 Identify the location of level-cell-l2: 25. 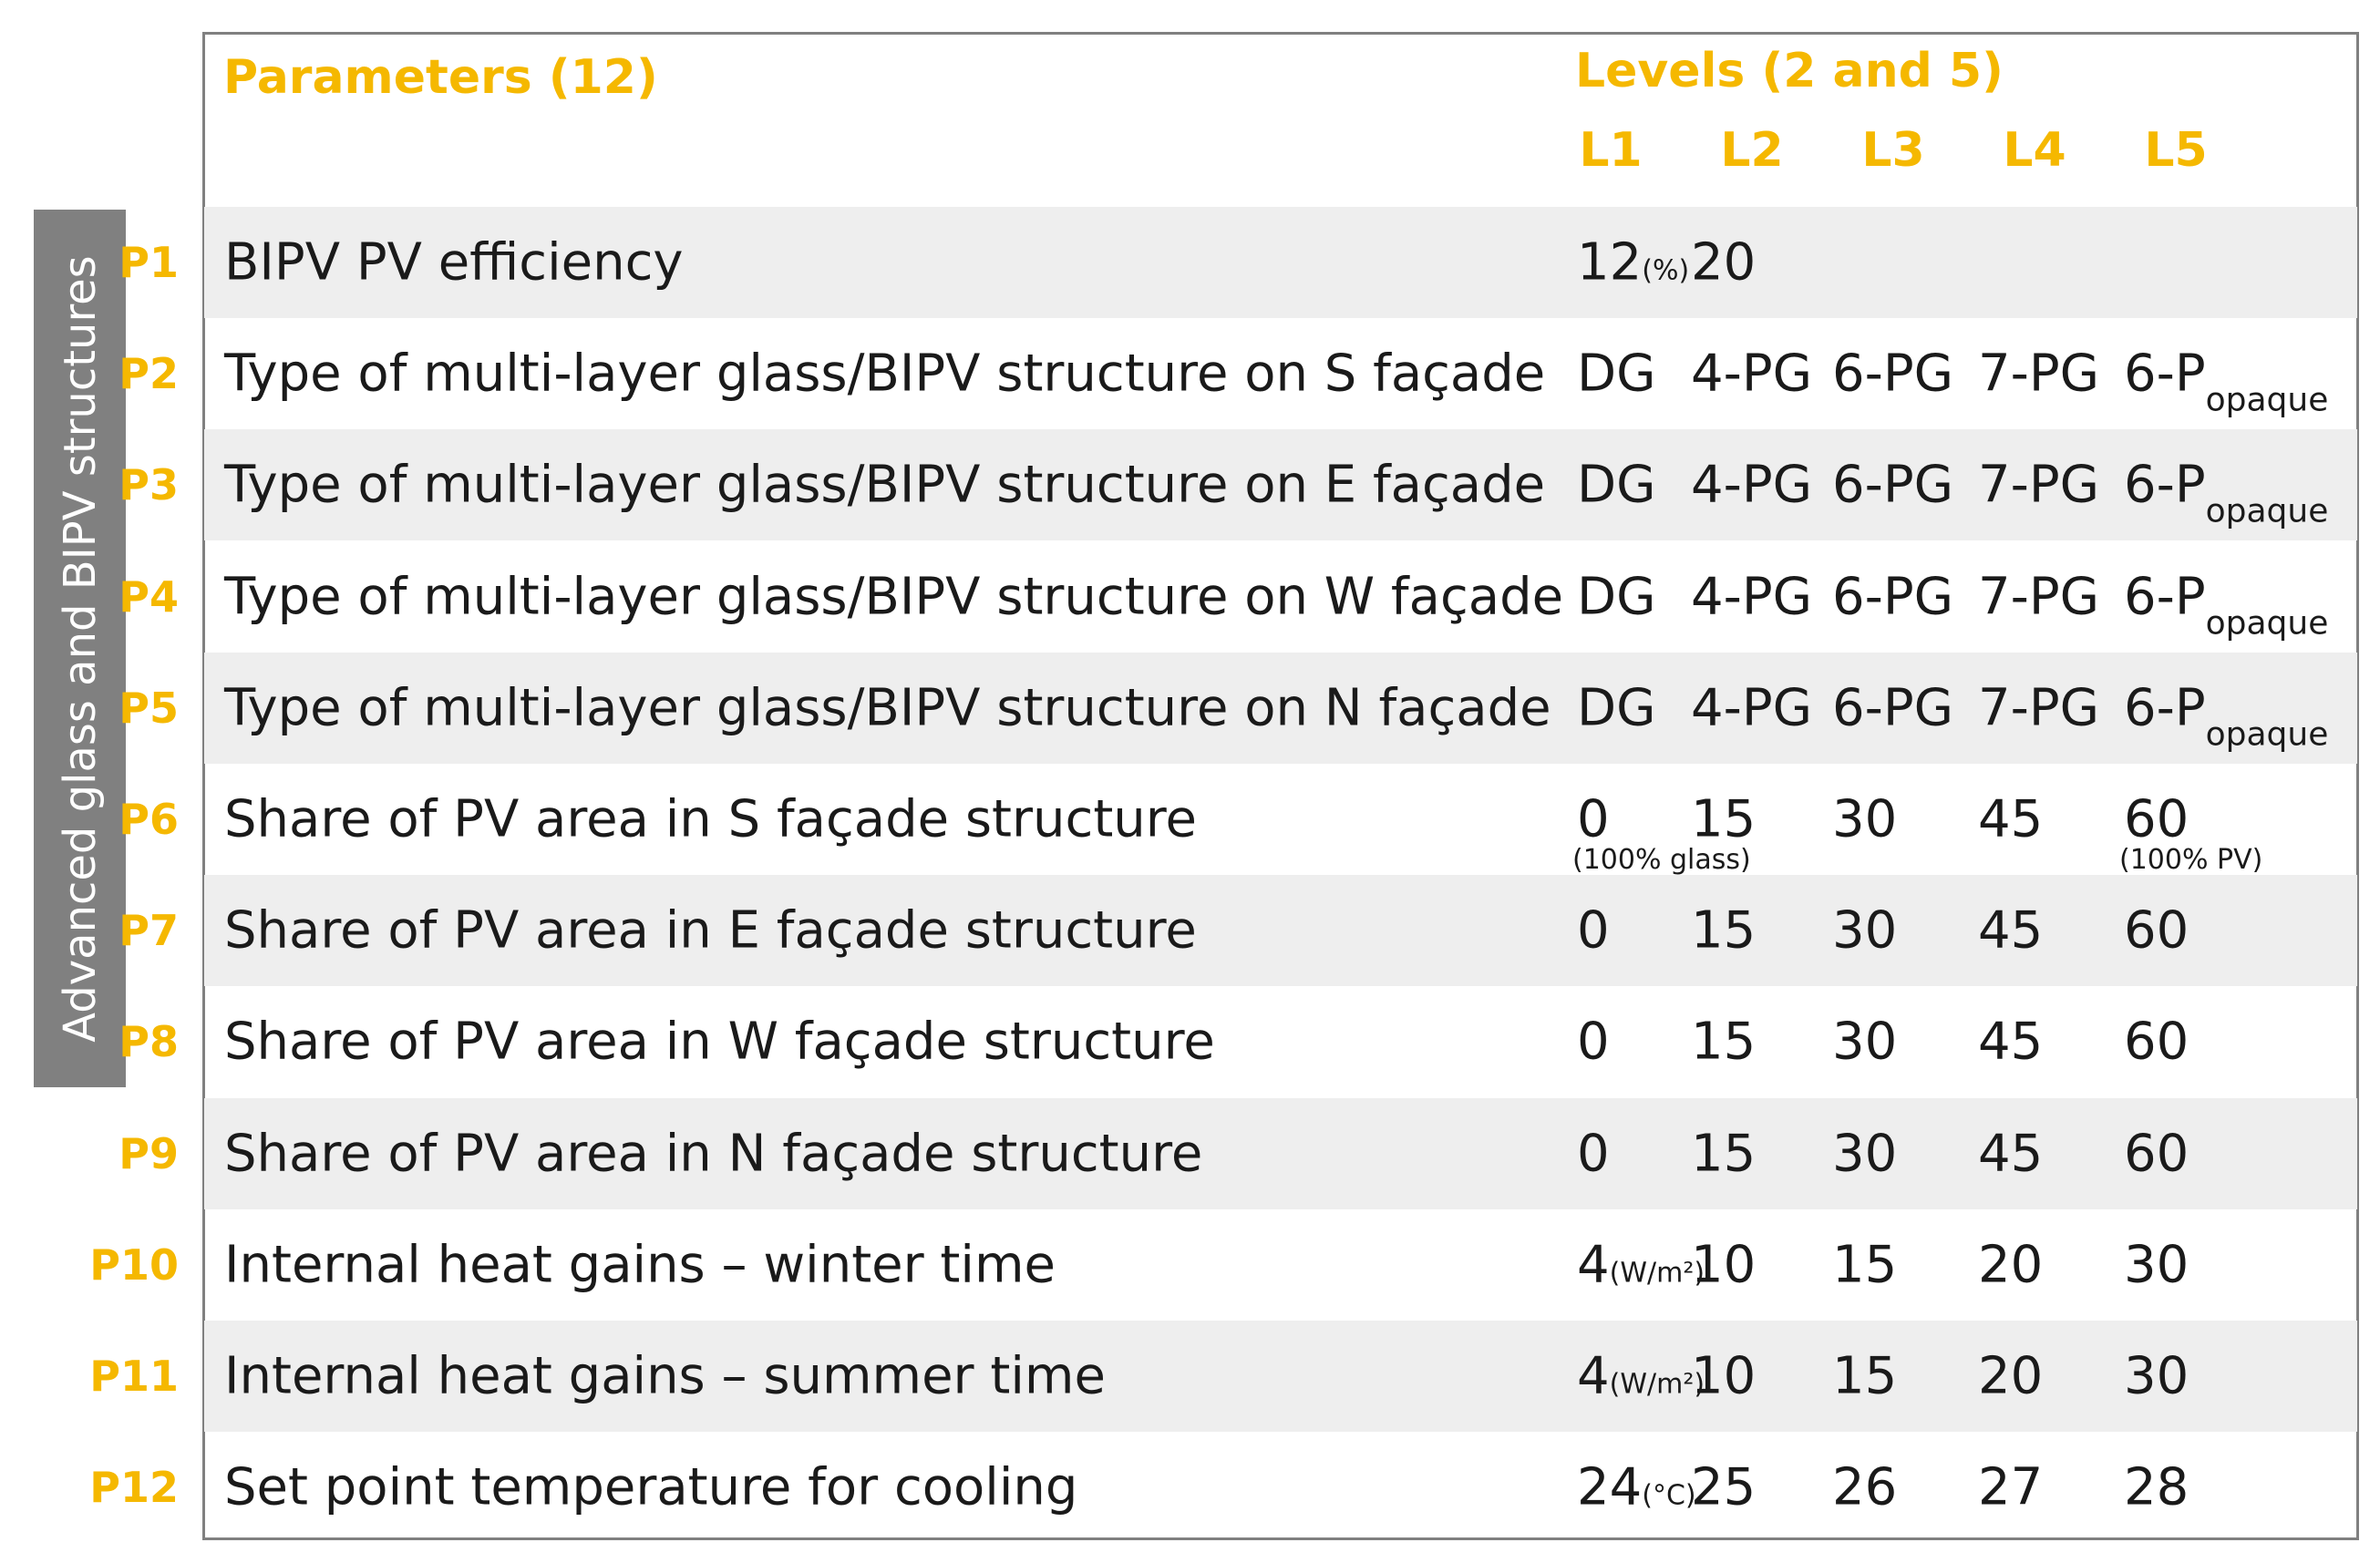
(1724, 1487).